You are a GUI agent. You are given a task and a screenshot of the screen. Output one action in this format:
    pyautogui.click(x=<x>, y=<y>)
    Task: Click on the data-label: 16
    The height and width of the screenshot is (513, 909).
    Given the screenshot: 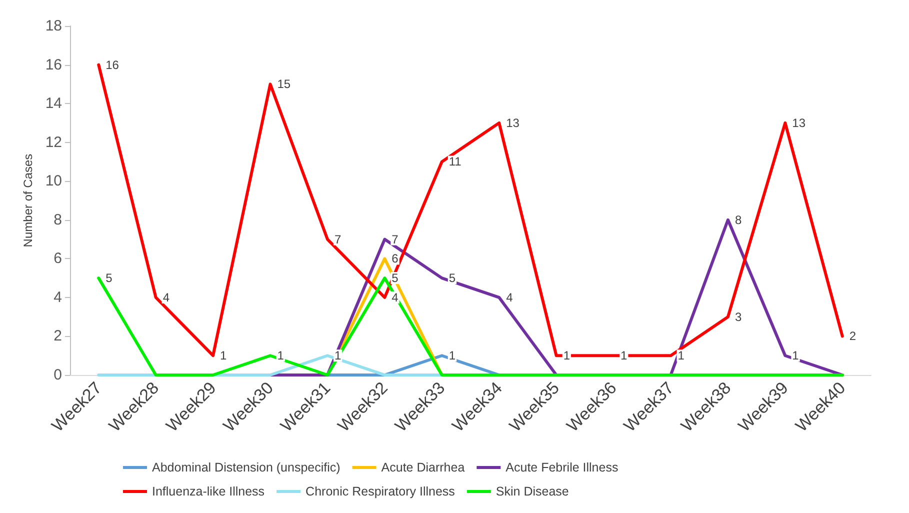 What is the action you would take?
    pyautogui.click(x=113, y=65)
    